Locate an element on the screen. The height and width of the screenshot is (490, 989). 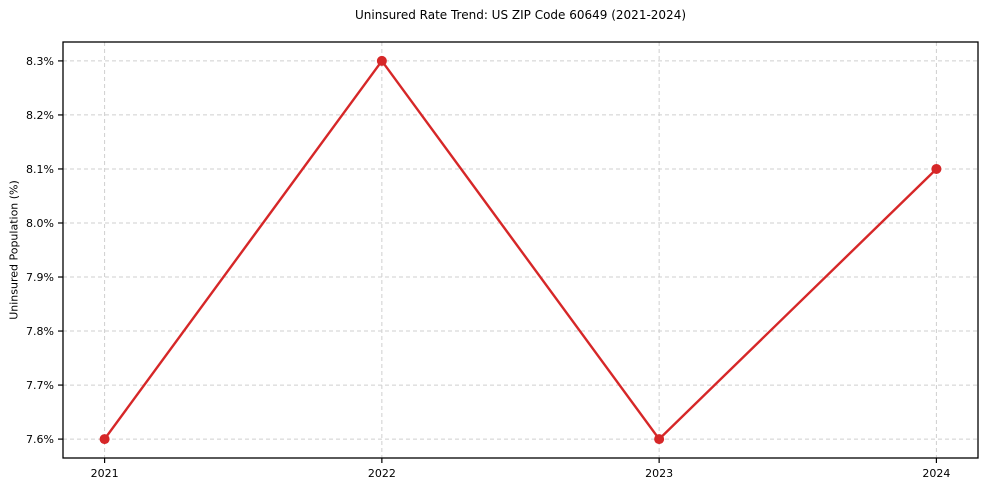
y-tick-label: 8.1% is located at coordinates (40, 169).